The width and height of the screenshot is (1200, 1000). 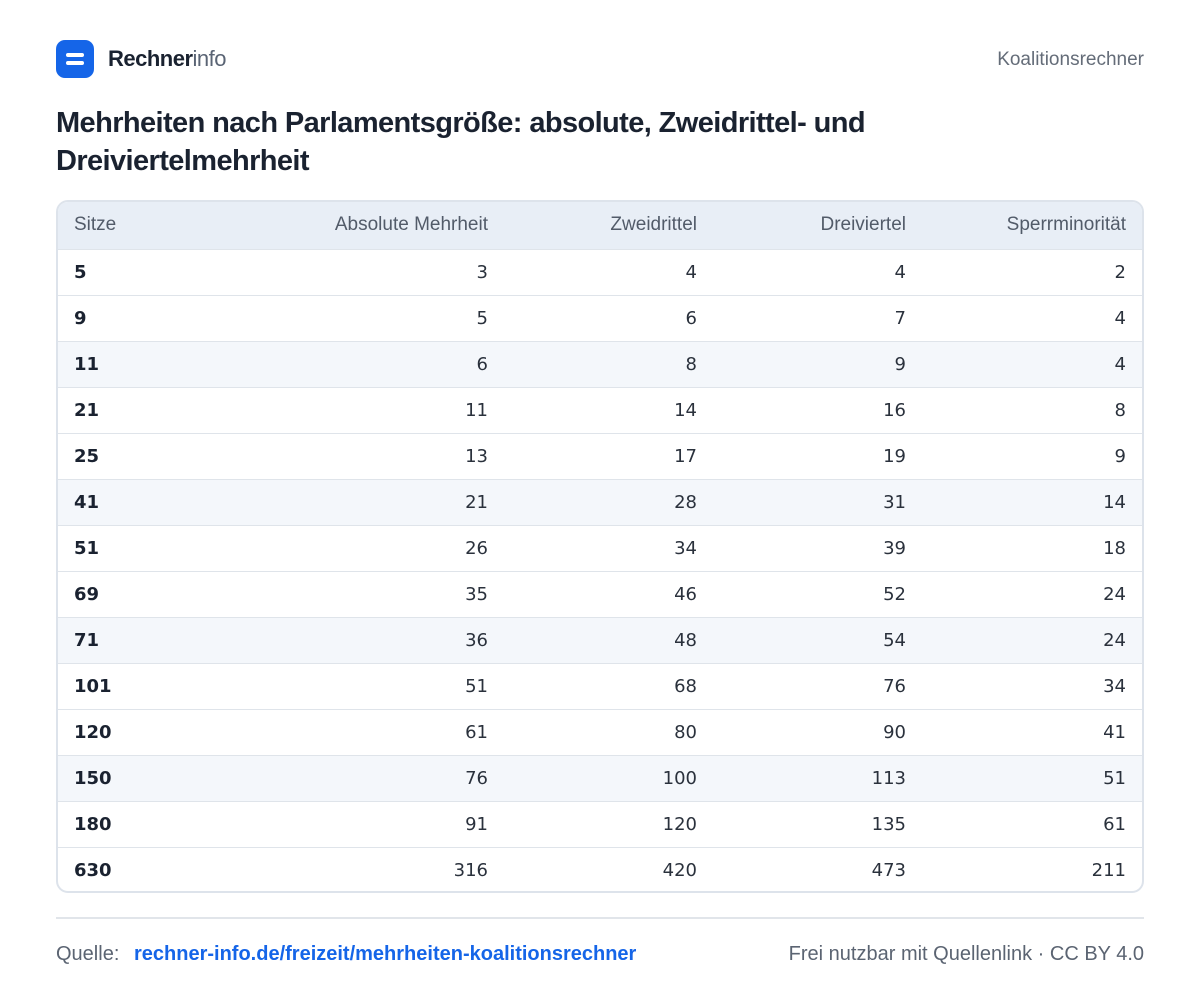 What do you see at coordinates (482, 272) in the screenshot?
I see `cell-absolute-mehrheit: 3` at bounding box center [482, 272].